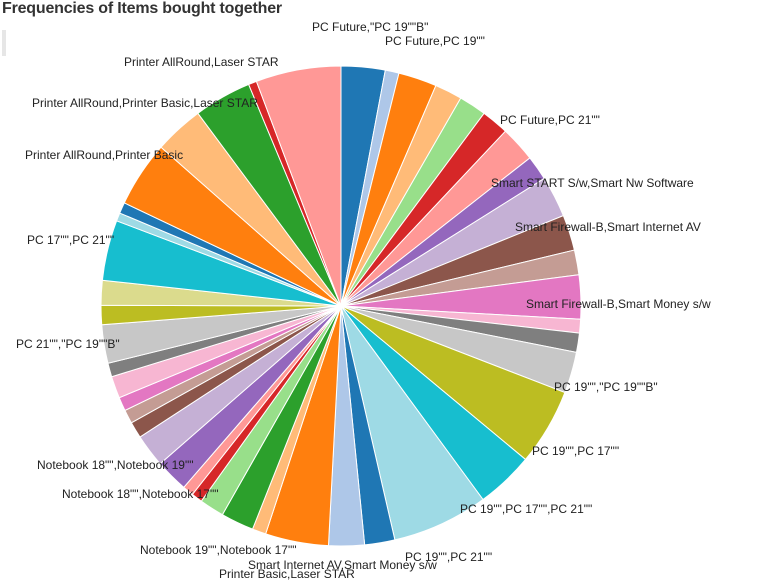 The width and height of the screenshot is (772, 581). I want to click on slice-label: PC 19"",PC 17"", so click(575, 451).